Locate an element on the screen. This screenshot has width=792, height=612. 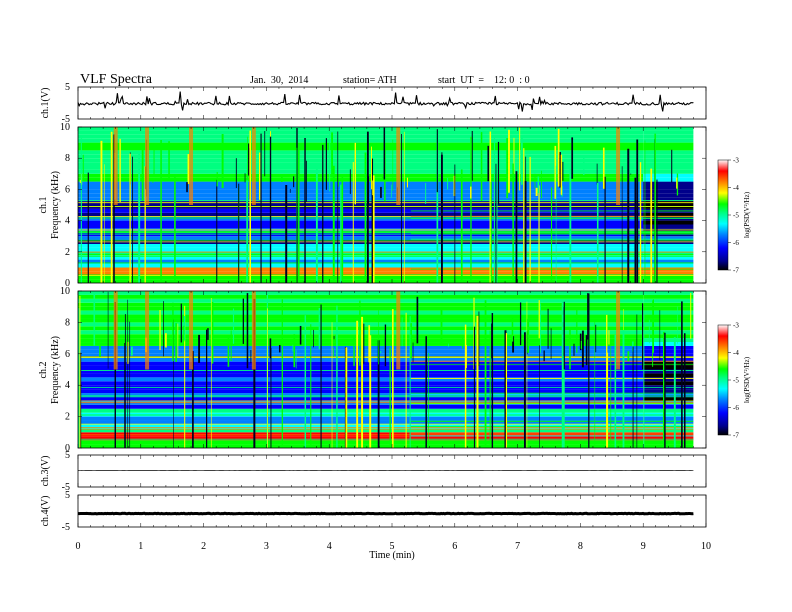
x-tick-label: 1 is located at coordinates (140, 546).